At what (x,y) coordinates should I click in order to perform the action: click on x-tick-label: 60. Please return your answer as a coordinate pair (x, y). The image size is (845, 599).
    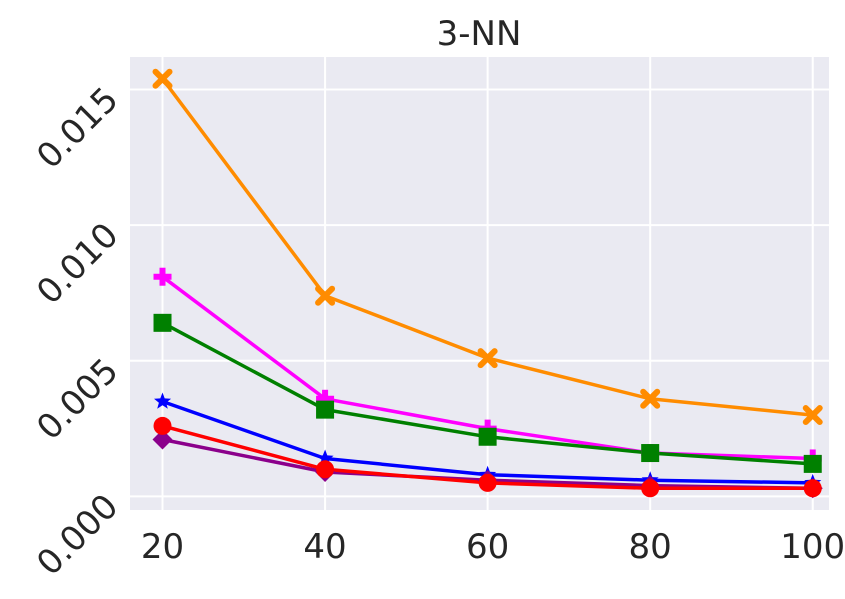
    Looking at the image, I should click on (487, 547).